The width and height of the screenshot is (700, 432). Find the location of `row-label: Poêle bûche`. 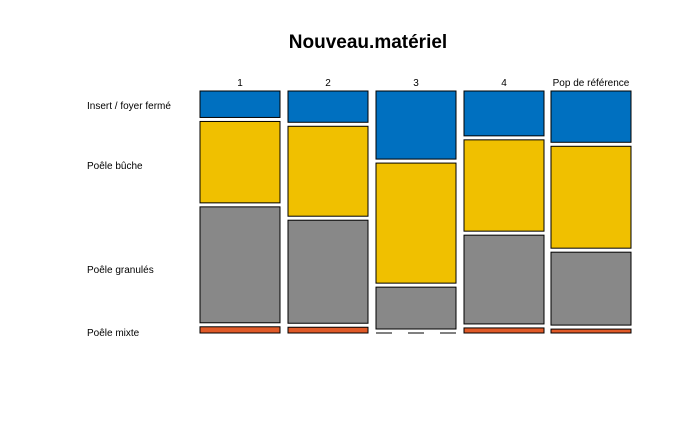

row-label: Poêle bûche is located at coordinates (115, 166).